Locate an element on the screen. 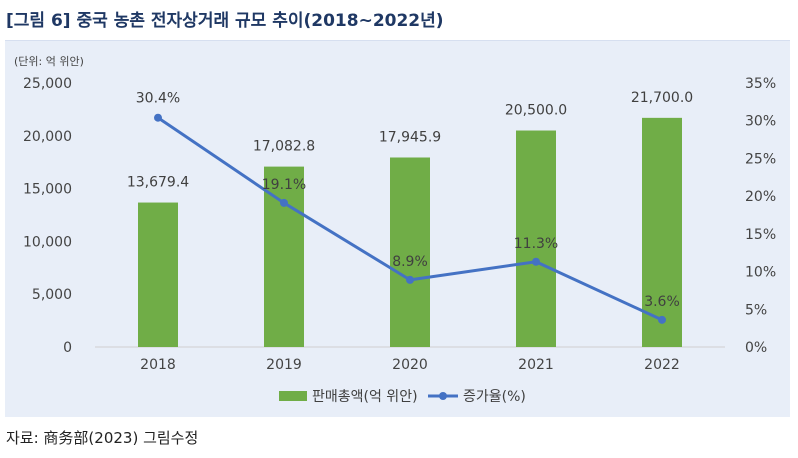 The image size is (798, 458). right-tick-label: 10% is located at coordinates (760, 273).